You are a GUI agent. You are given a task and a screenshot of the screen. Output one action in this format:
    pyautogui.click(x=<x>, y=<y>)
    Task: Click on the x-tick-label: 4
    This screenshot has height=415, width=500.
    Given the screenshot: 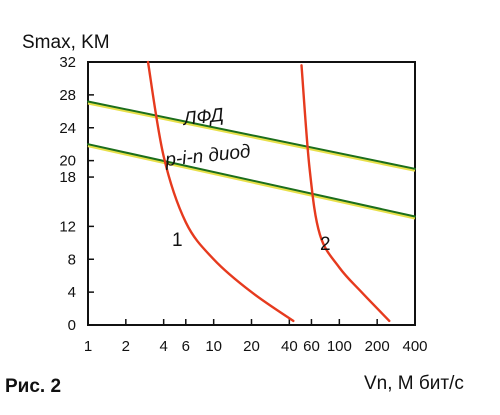 What is the action you would take?
    pyautogui.click(x=163, y=346)
    